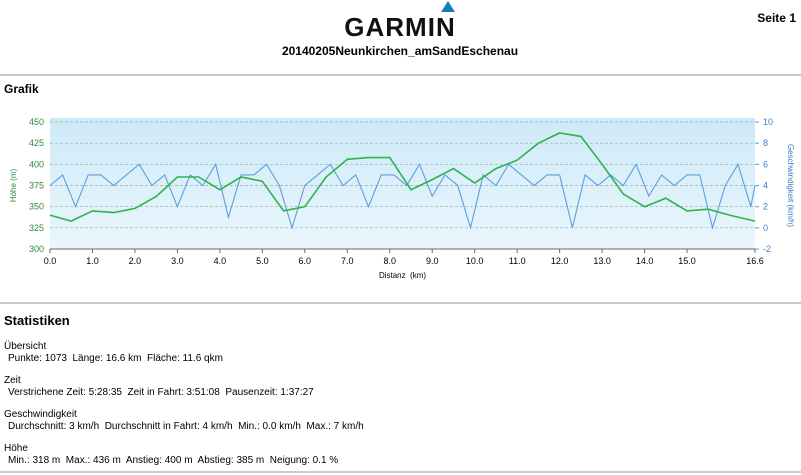 The height and width of the screenshot is (475, 801). Describe the element at coordinates (560, 261) in the screenshot. I see `x-tick-label: 12.0` at that location.